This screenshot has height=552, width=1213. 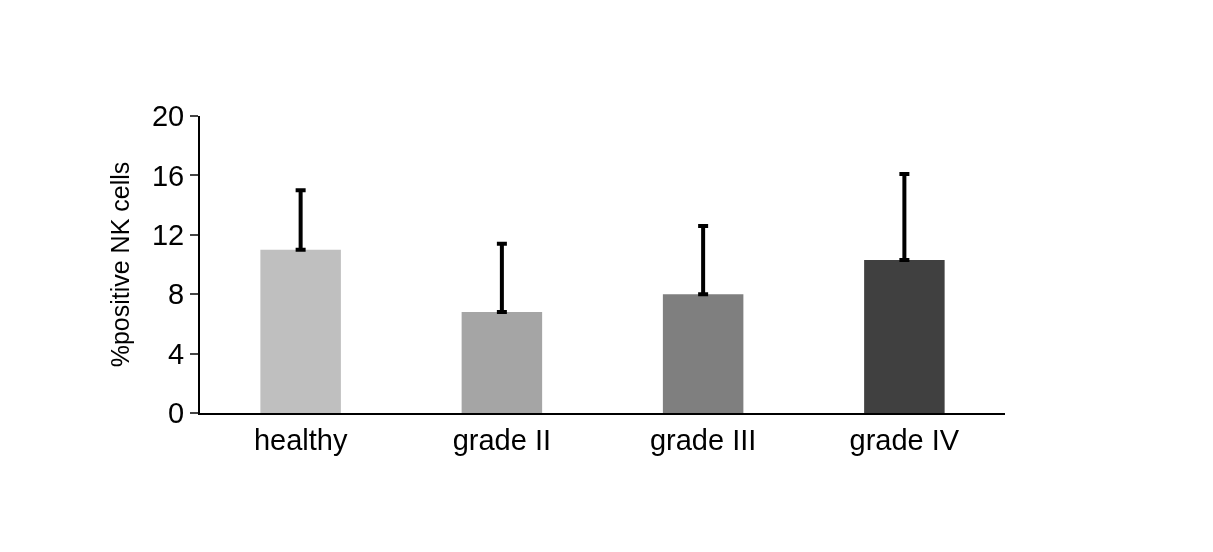 What do you see at coordinates (168, 175) in the screenshot?
I see `y-tick-label: 16` at bounding box center [168, 175].